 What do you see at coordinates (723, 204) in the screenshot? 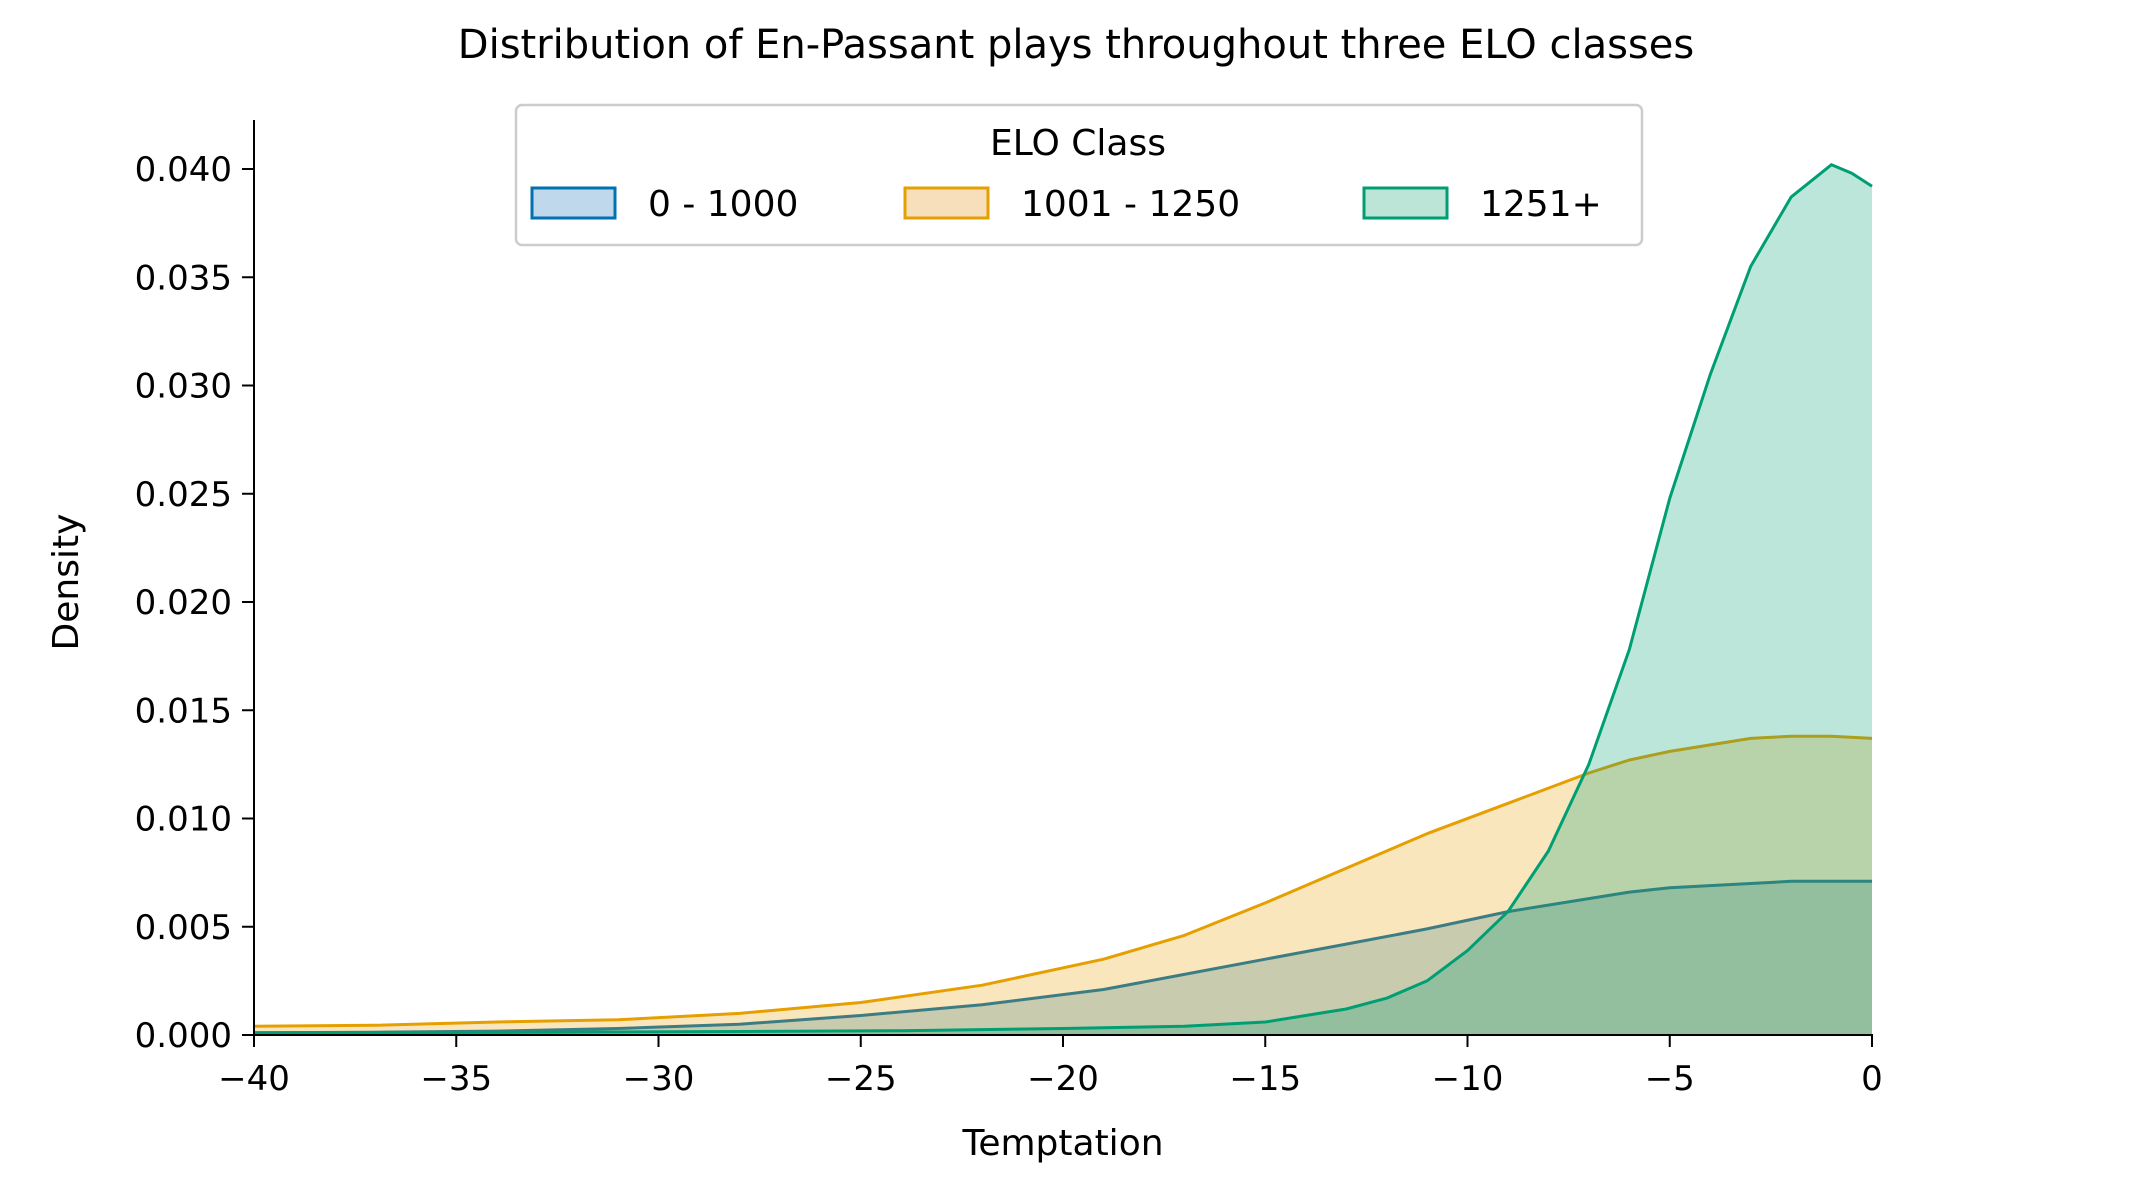
I see `legend-label: 0 - 1000` at bounding box center [723, 204].